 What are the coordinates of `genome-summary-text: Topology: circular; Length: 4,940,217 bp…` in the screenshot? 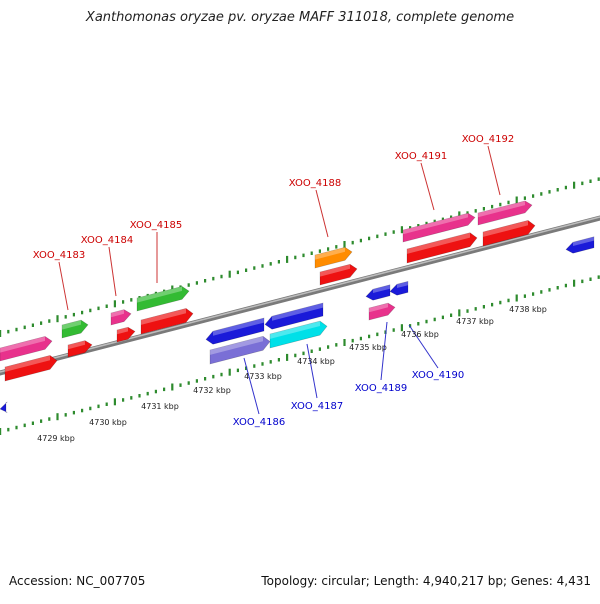 It's located at (426, 581).